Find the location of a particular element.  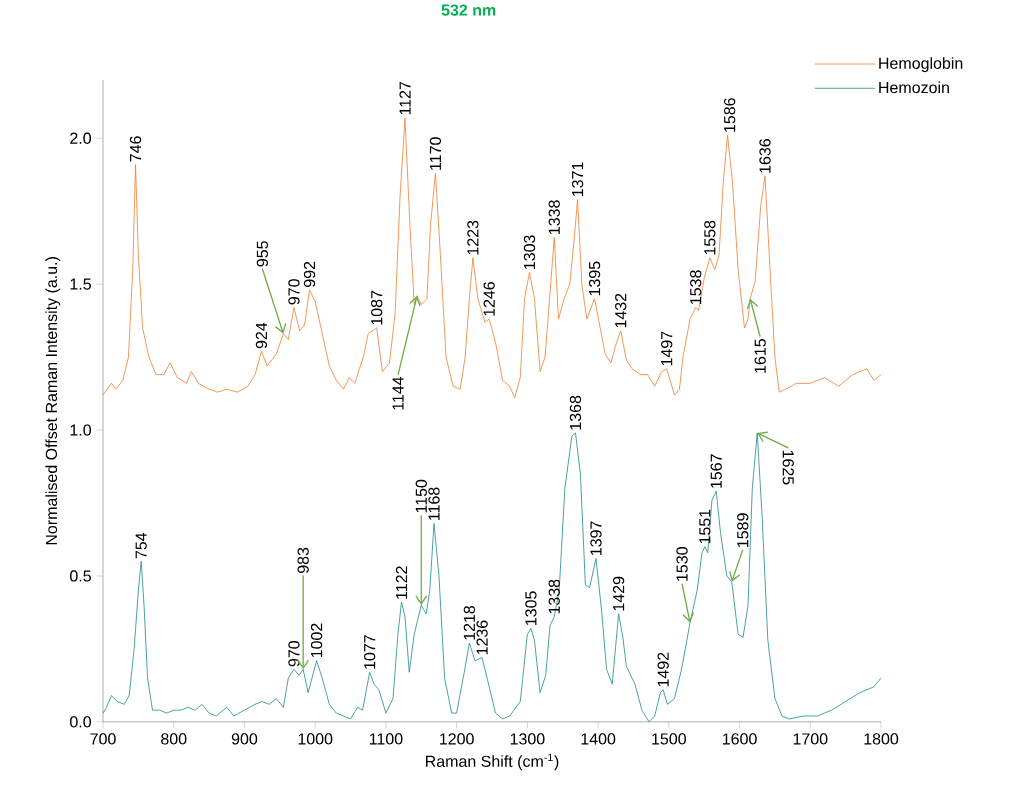

chart-title: 532 nm is located at coordinates (468, 10).